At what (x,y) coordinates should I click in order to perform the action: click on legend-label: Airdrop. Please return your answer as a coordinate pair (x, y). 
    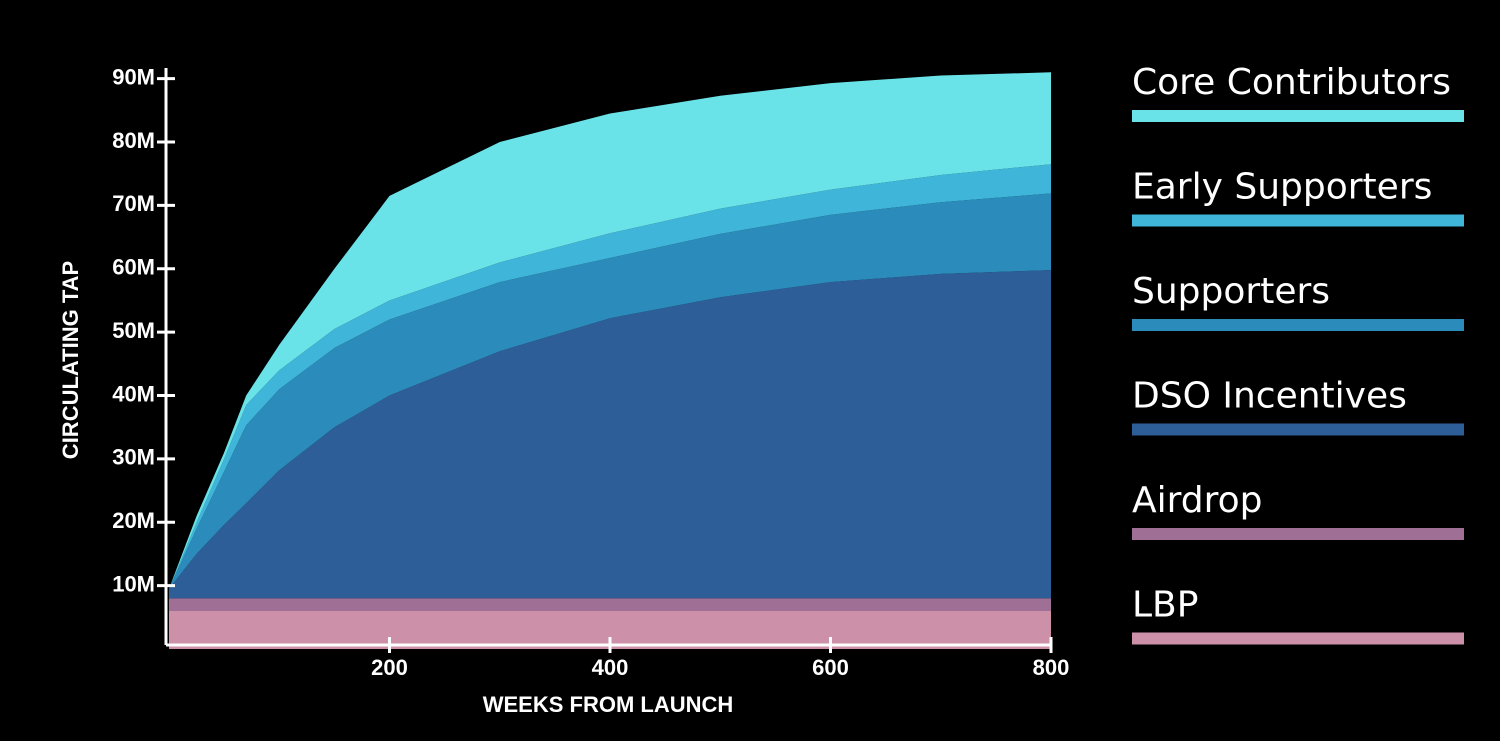
    Looking at the image, I should click on (1197, 500).